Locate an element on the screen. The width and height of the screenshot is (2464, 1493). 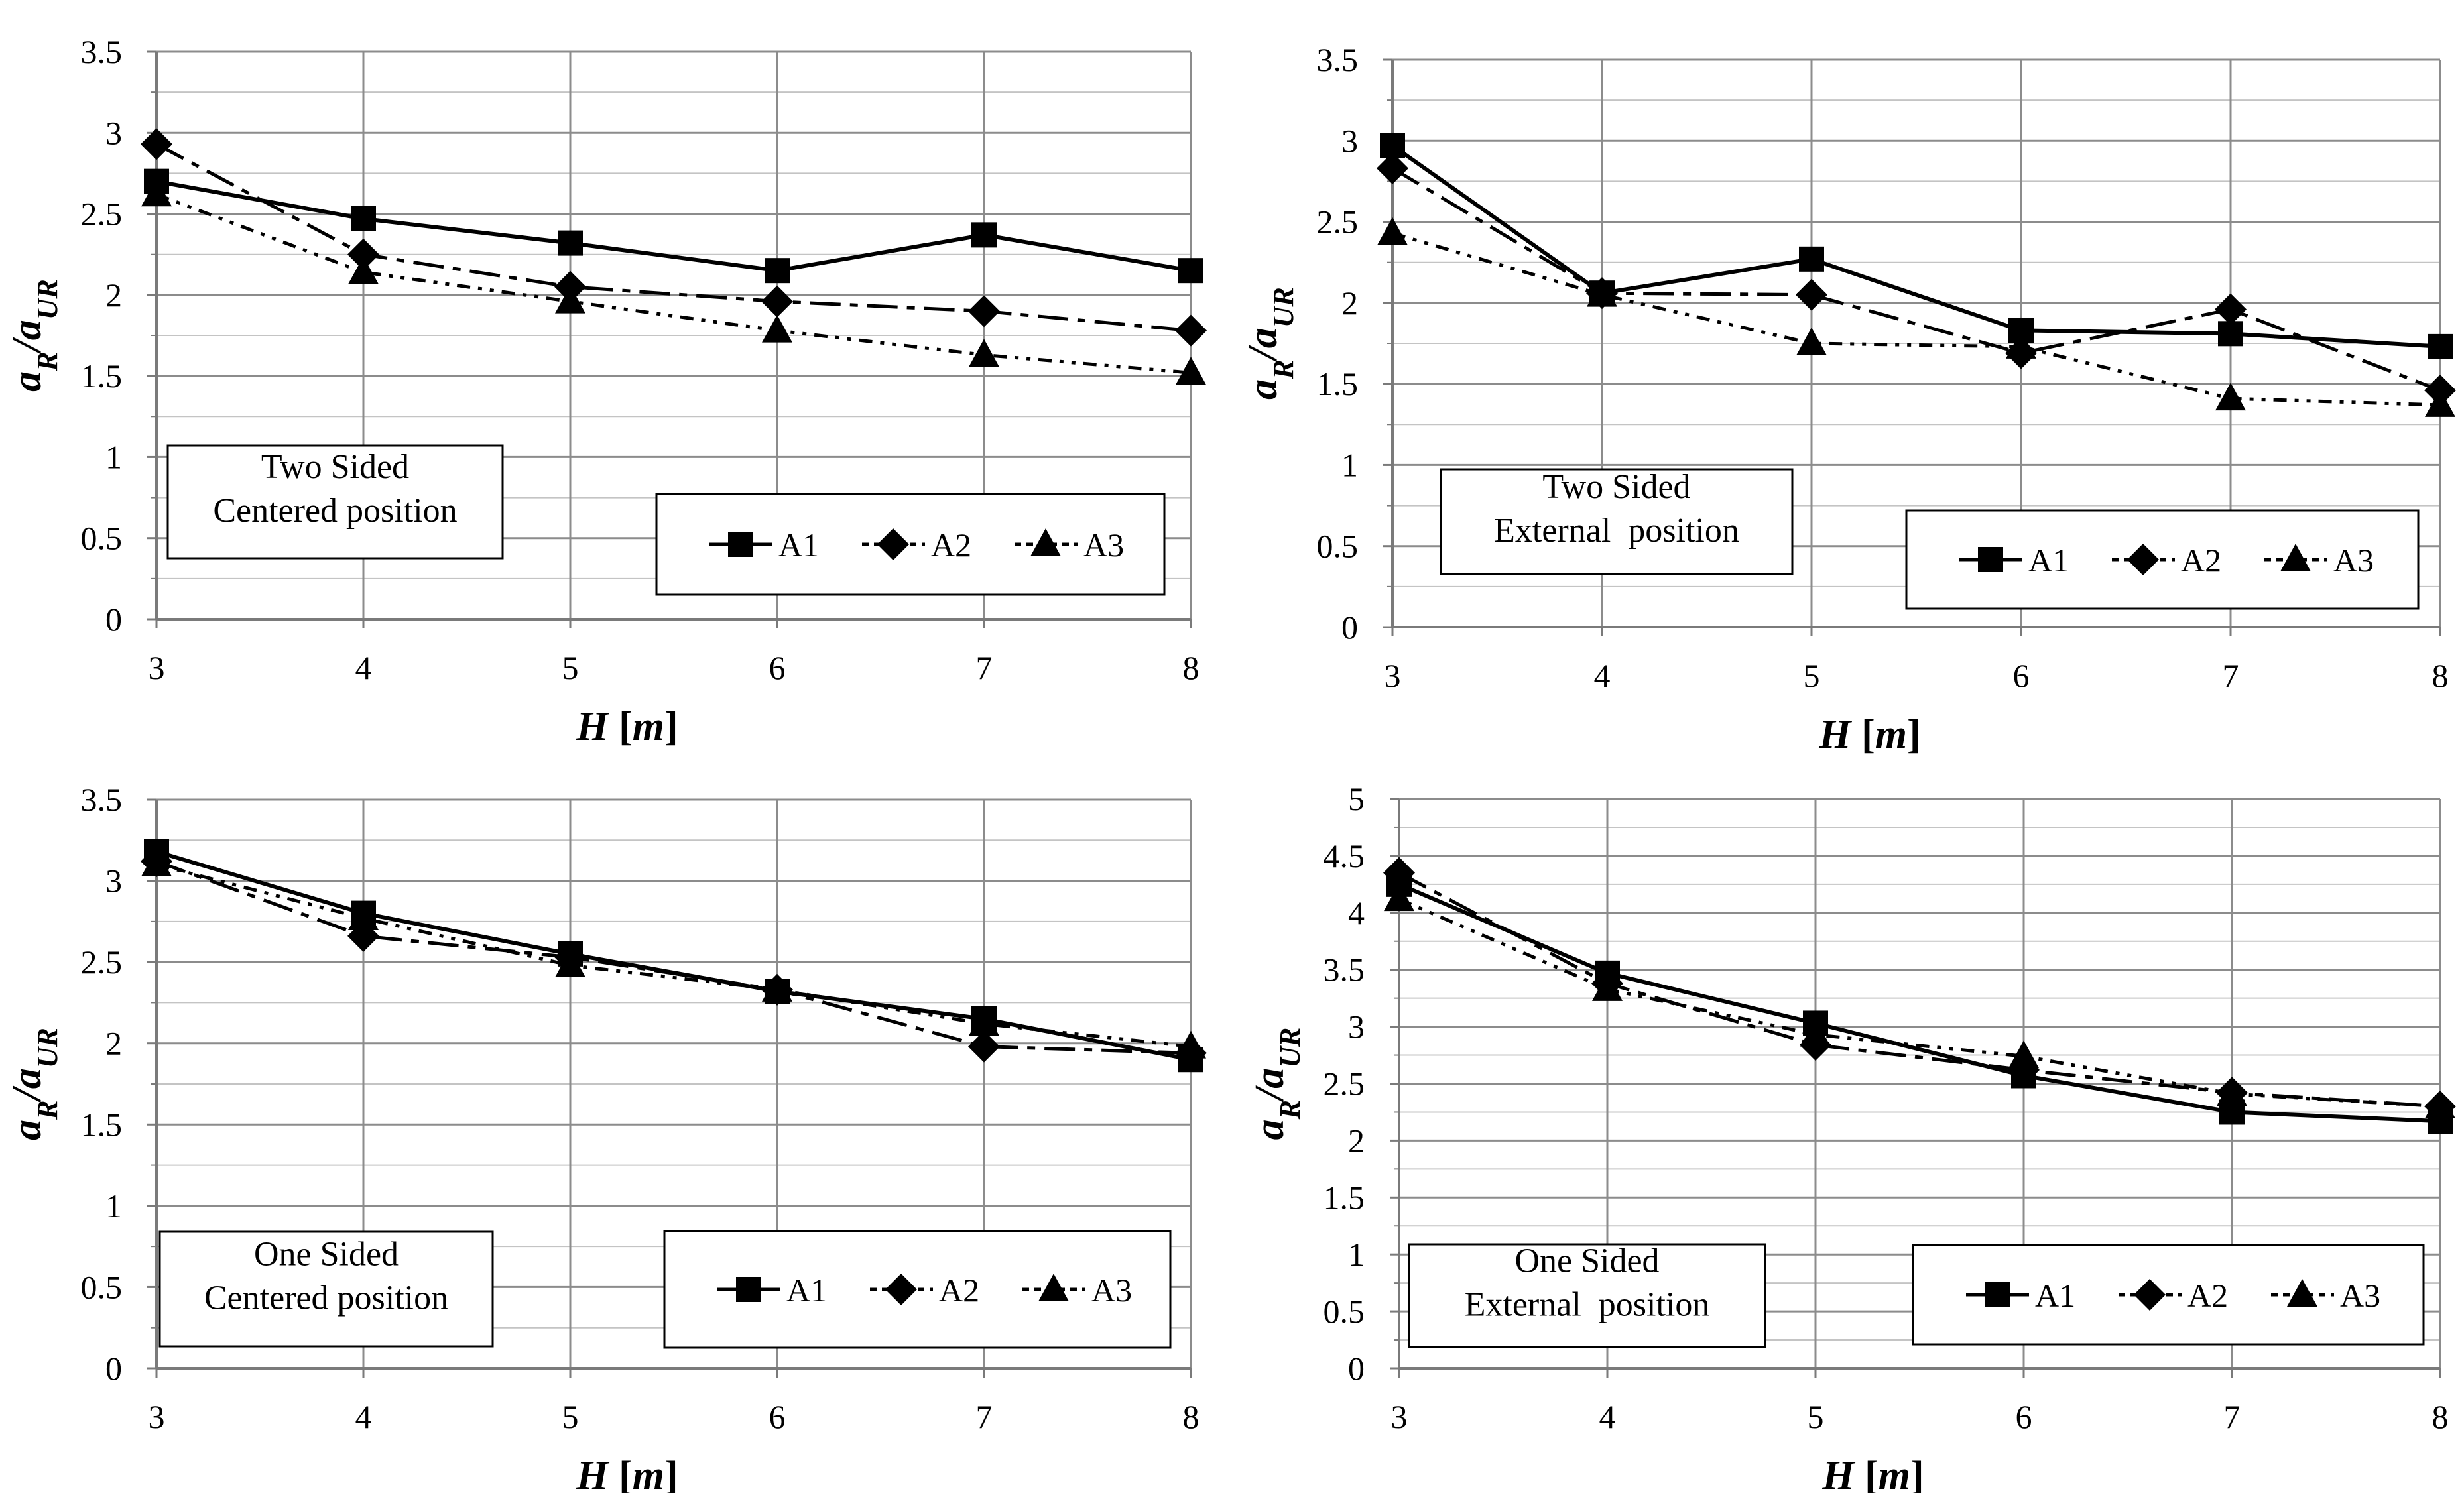
annotation-text: Centered position is located at coordinates (326, 1298).